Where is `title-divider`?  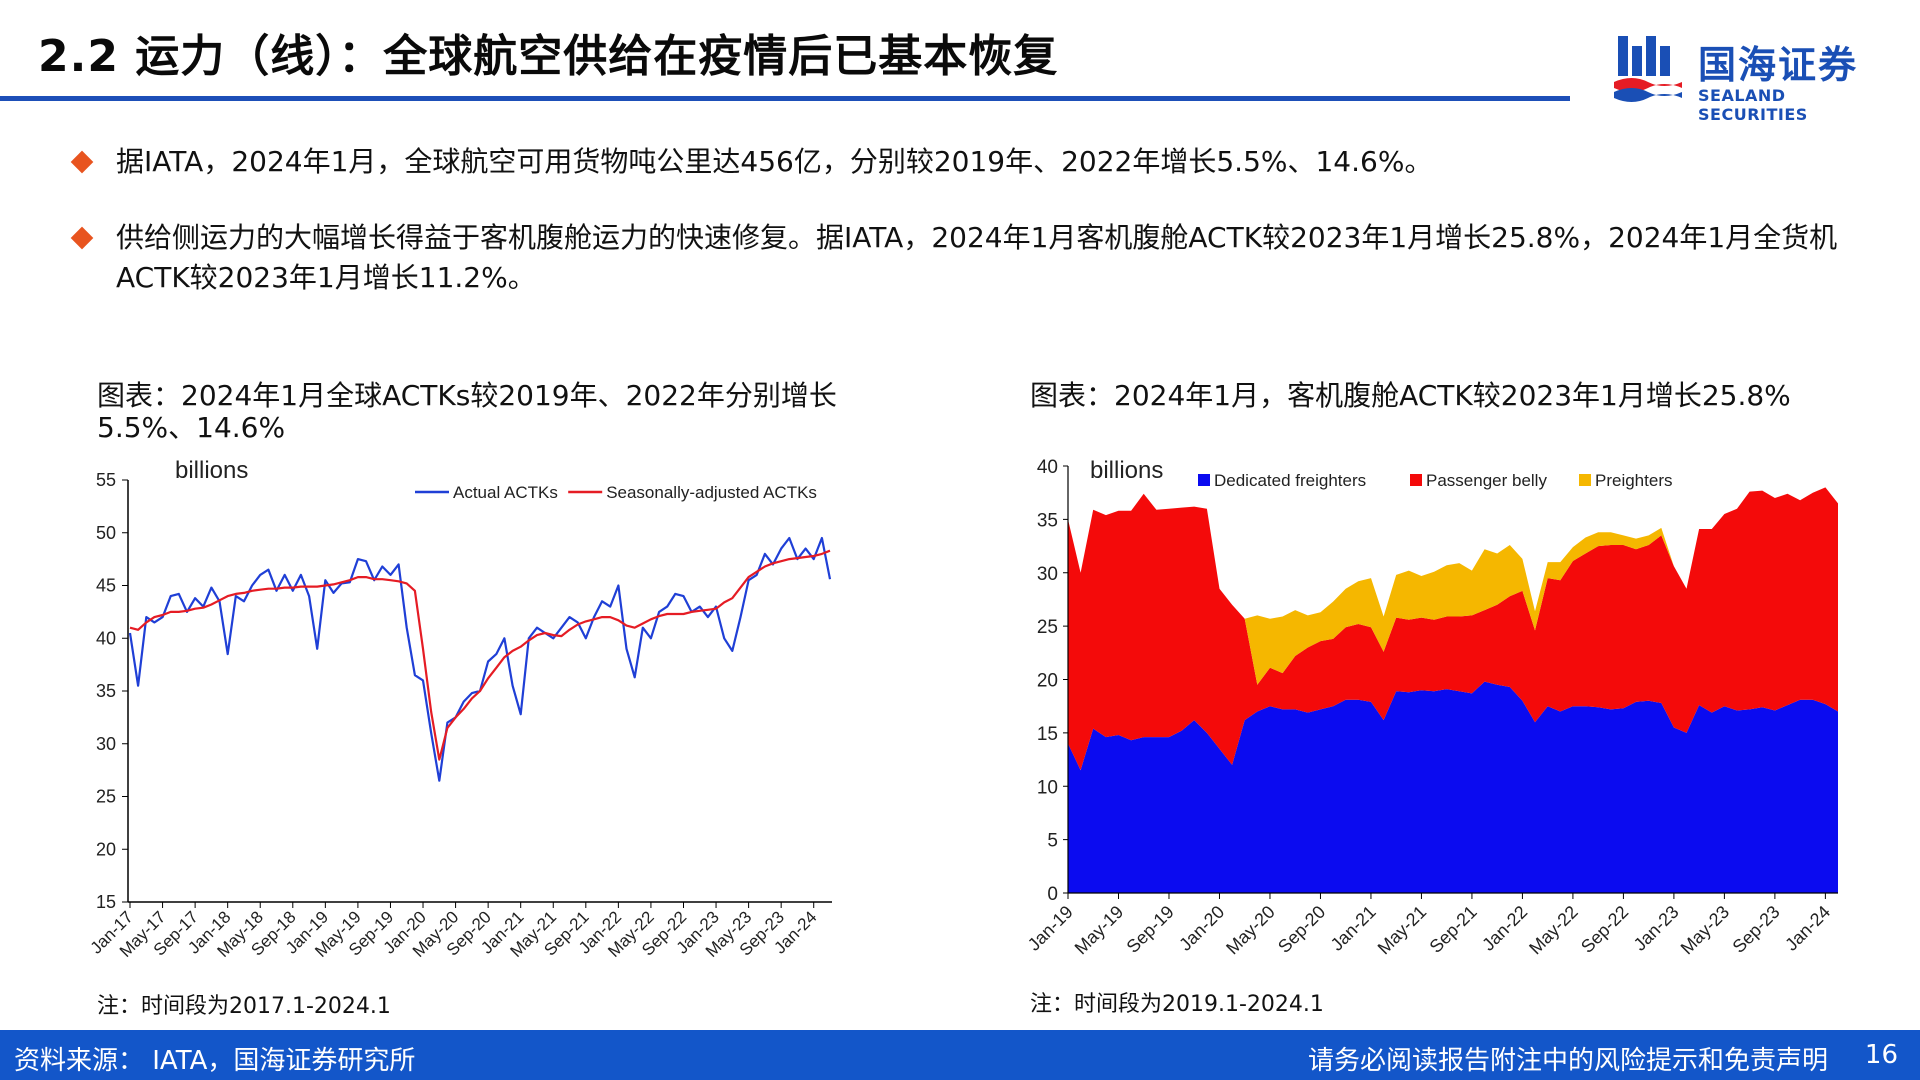
title-divider is located at coordinates (785, 98).